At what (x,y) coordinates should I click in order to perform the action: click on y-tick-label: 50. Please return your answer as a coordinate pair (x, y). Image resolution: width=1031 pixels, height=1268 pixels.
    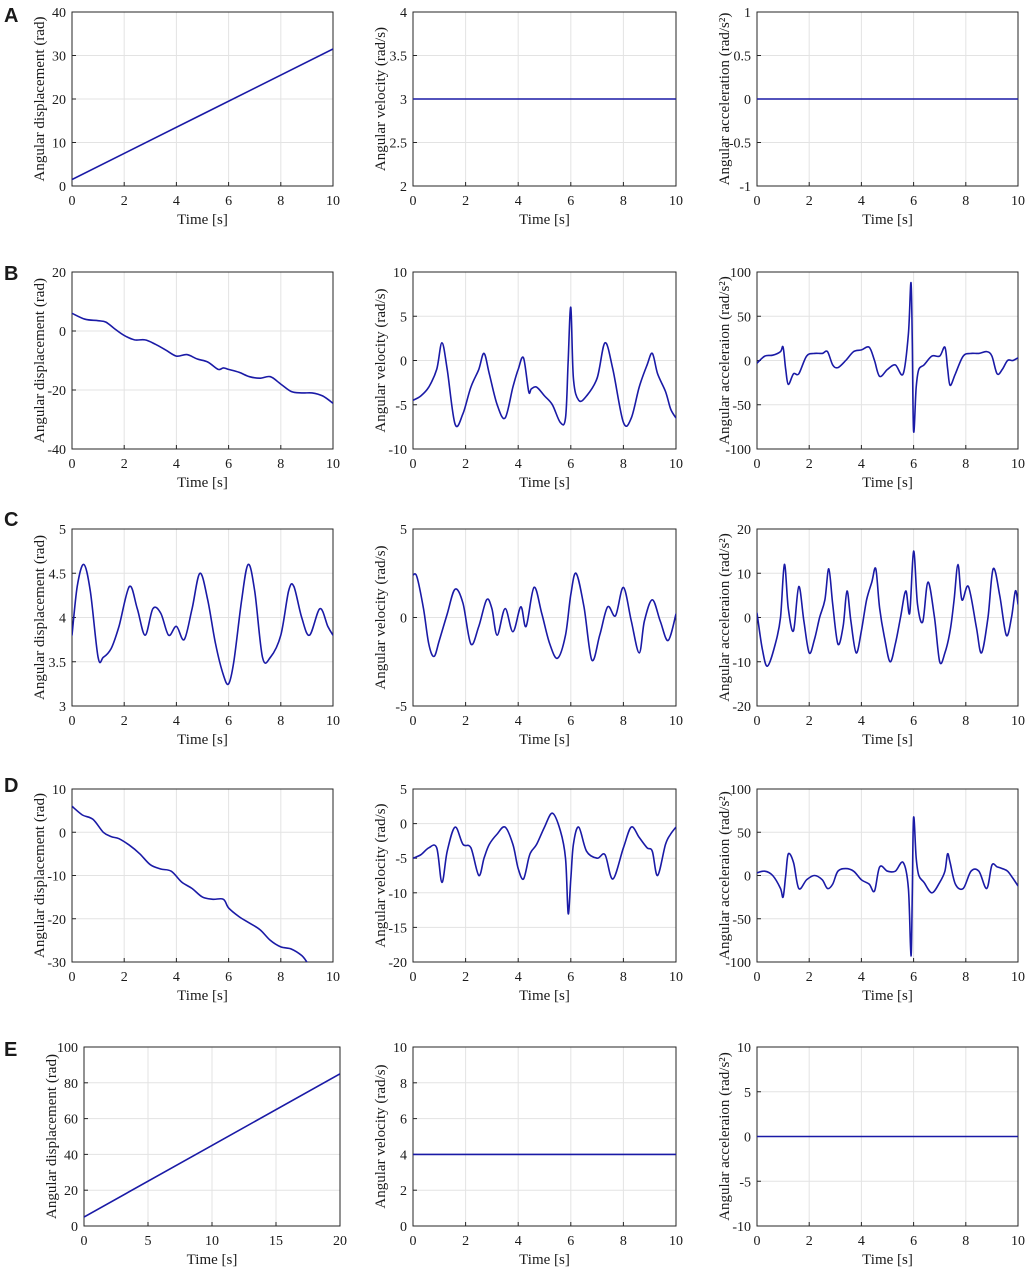
    Looking at the image, I should click on (744, 833).